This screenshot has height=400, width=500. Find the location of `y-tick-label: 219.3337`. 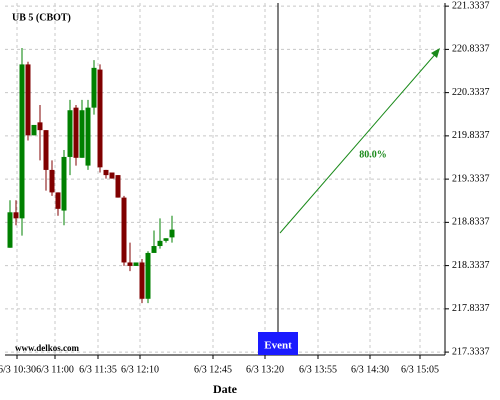

y-tick-label: 219.3337 is located at coordinates (471, 178).